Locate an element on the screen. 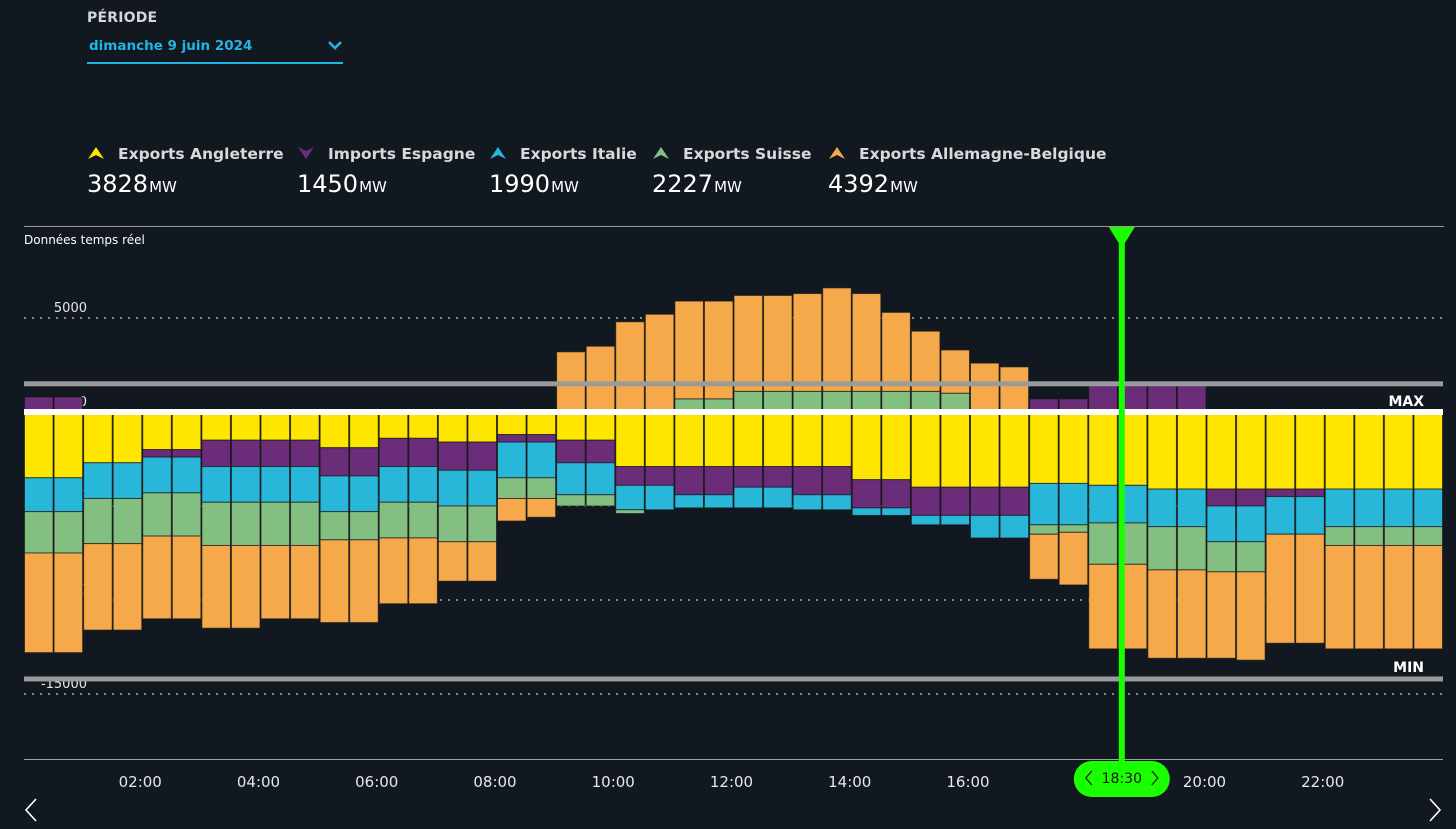 This screenshot has height=829, width=1456. chevron-right-icon is located at coordinates (1155, 778).